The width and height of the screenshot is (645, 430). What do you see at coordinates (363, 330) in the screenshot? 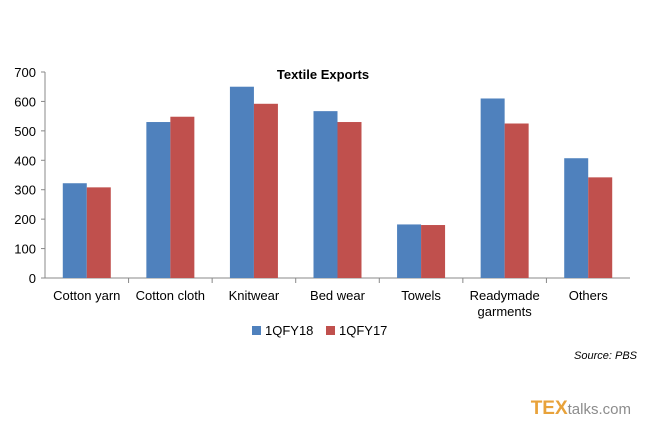
I see `legend-label: 1QFY17` at bounding box center [363, 330].